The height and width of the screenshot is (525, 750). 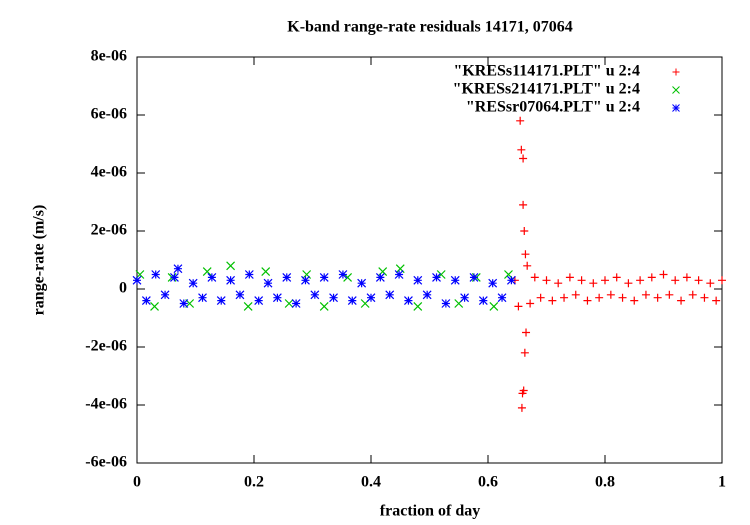 What do you see at coordinates (39, 260) in the screenshot?
I see `y-axis-label: range-rate (m/s)` at bounding box center [39, 260].